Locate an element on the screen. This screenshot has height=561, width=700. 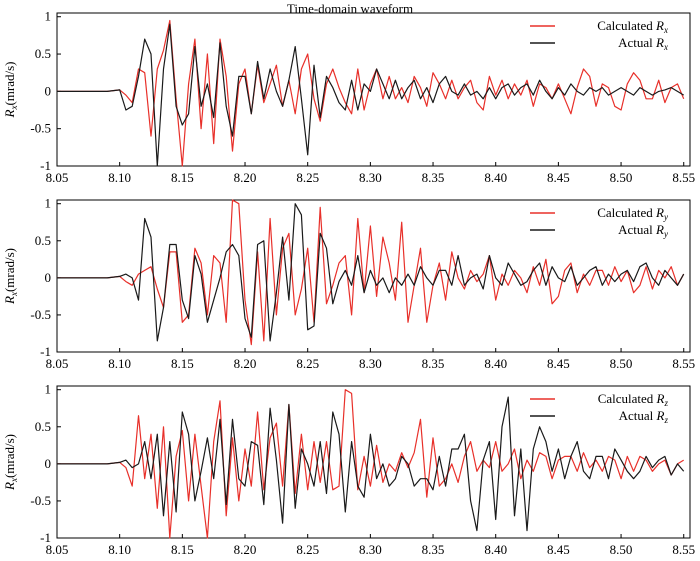
legend-entry: Actual Ry is located at coordinates (643, 230).